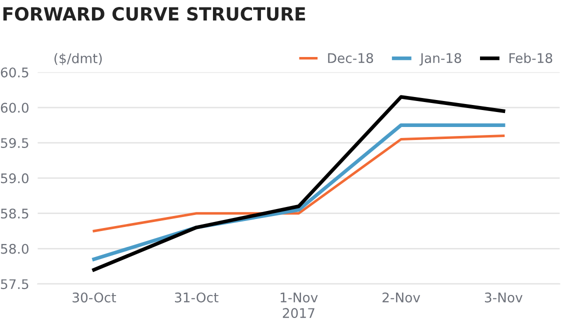  What do you see at coordinates (401, 297) in the screenshot?
I see `x-tick-label: 2-Nov` at bounding box center [401, 297].